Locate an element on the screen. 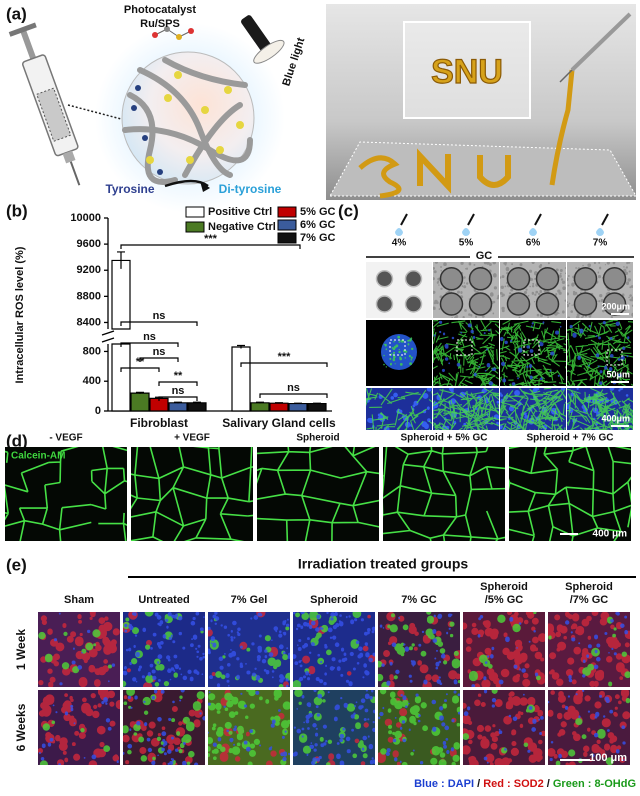 The width and height of the screenshot is (640, 796). legend-label: 6% GC is located at coordinates (318, 225).